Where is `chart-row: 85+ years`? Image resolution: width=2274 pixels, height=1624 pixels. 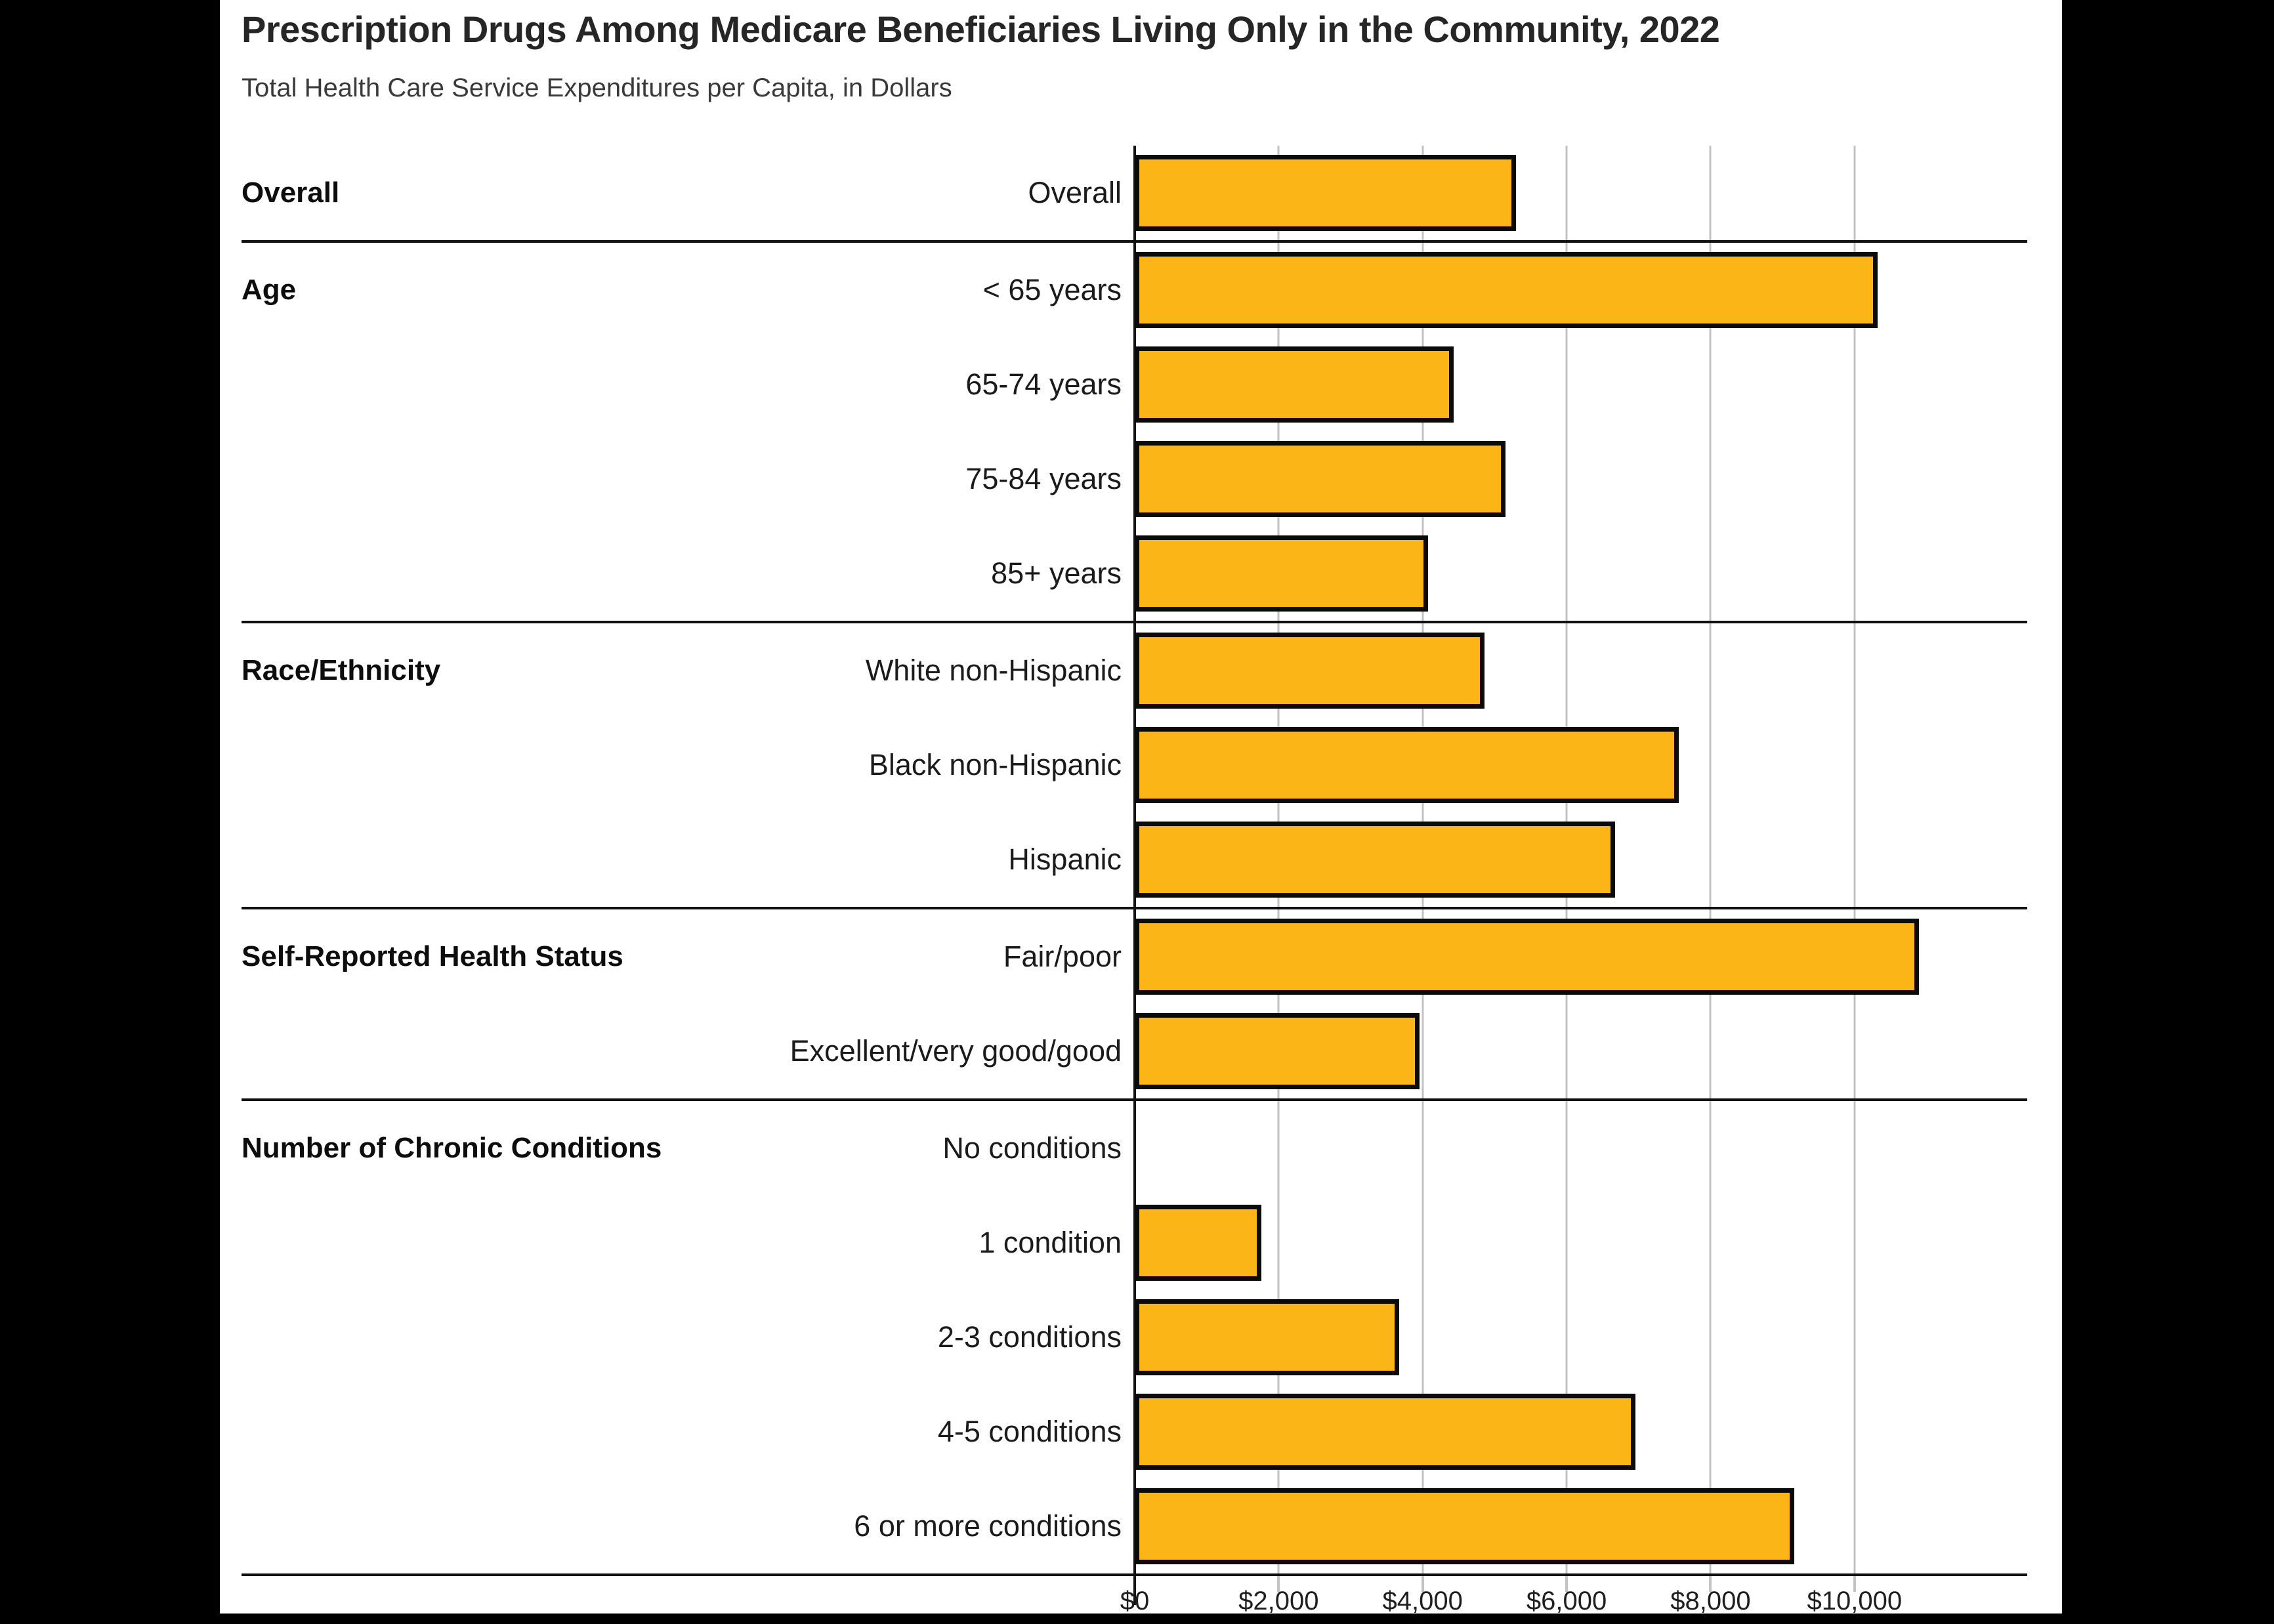 chart-row: 85+ years is located at coordinates (1134, 574).